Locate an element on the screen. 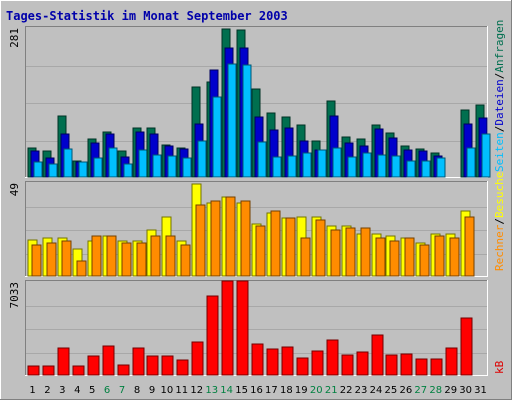 The height and width of the screenshot is (400, 512). day-label-26: 26 is located at coordinates (406, 390).